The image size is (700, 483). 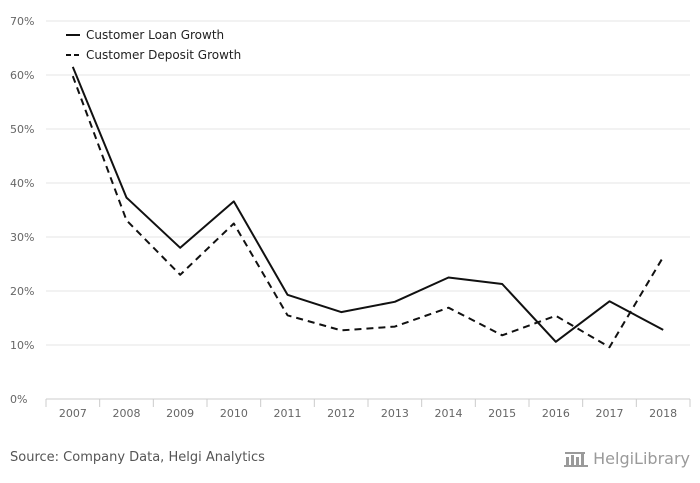 What do you see at coordinates (155, 35) in the screenshot?
I see `legend-label: Customer Loan Growth` at bounding box center [155, 35].